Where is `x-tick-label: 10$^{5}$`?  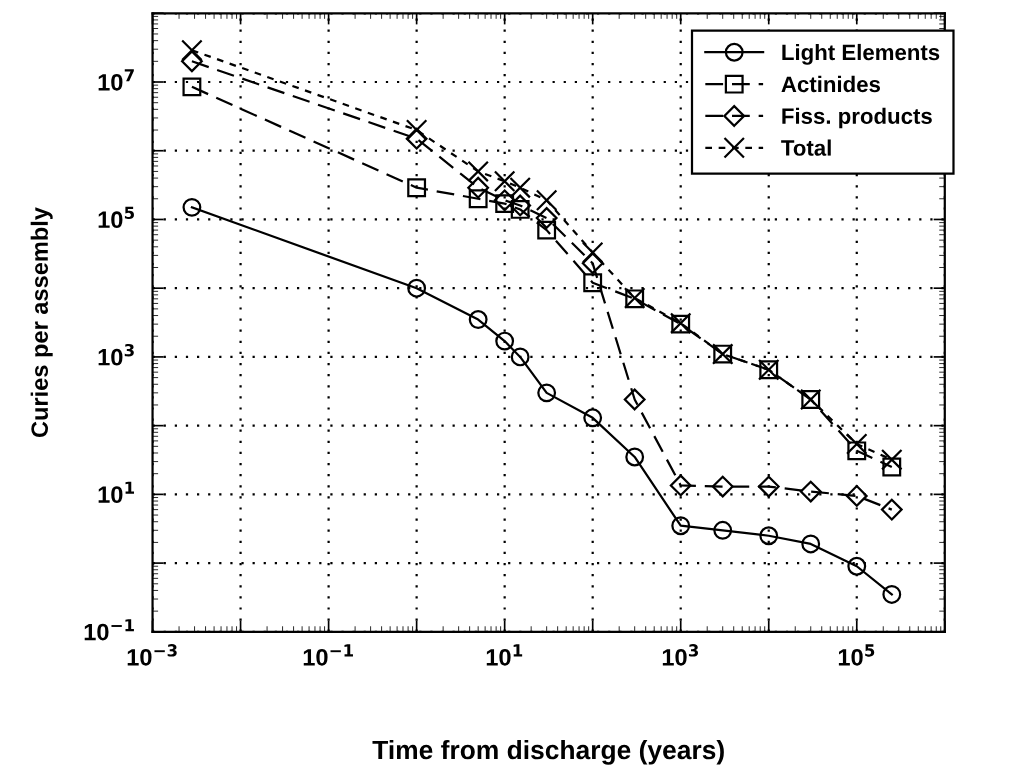
x-tick-label: 10$^{5}$ is located at coordinates (856, 655).